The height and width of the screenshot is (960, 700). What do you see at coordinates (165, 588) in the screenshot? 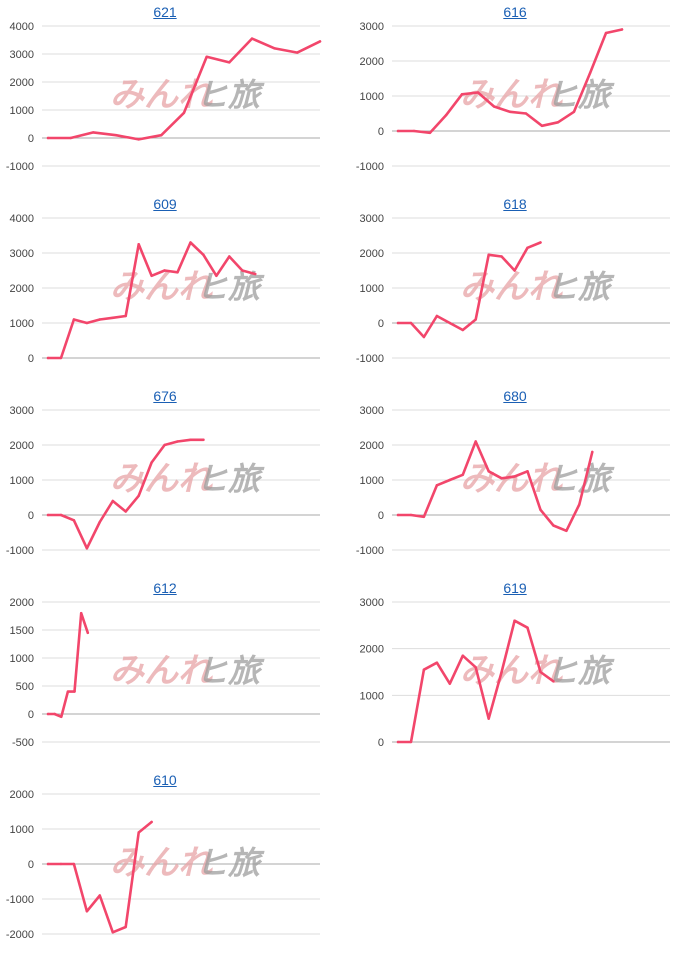
I see `chart-title-link: 612` at bounding box center [165, 588].